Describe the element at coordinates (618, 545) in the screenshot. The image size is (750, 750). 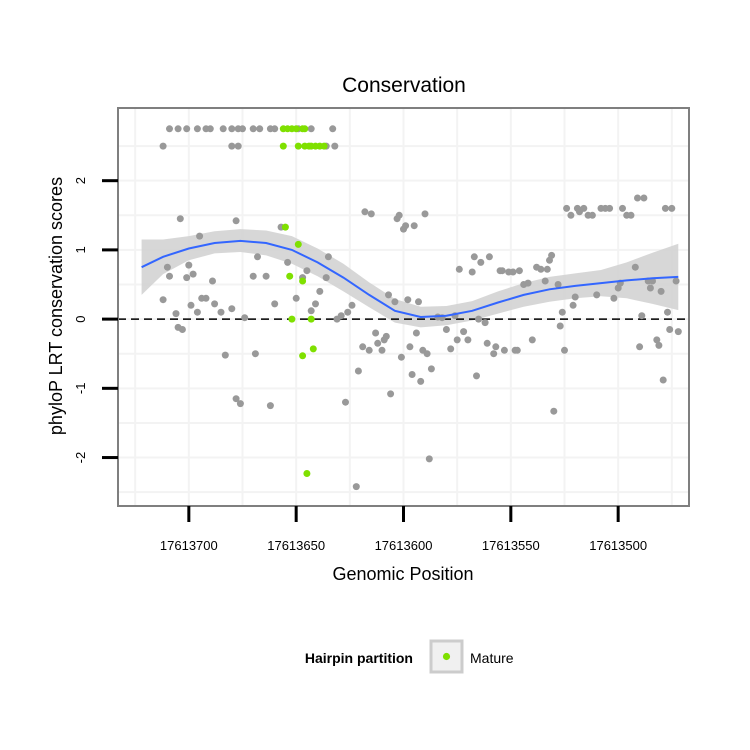
I see `x-tick-label: 17613500` at that location.